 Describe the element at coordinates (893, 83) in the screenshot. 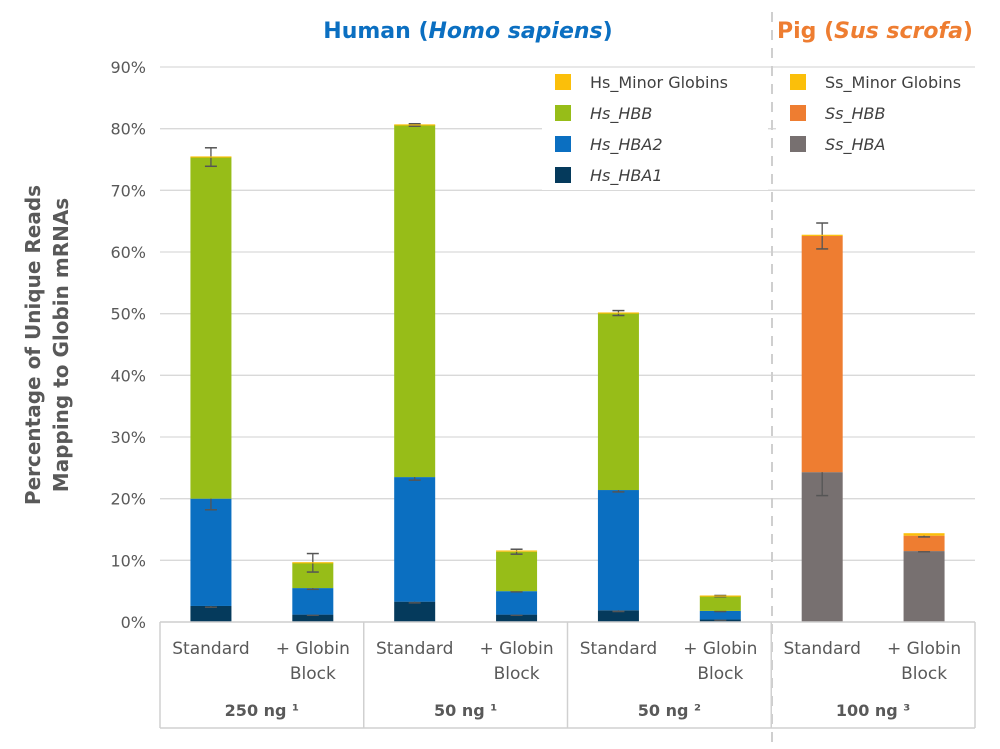

I see `legend-label: Ss_Minor Globins` at that location.